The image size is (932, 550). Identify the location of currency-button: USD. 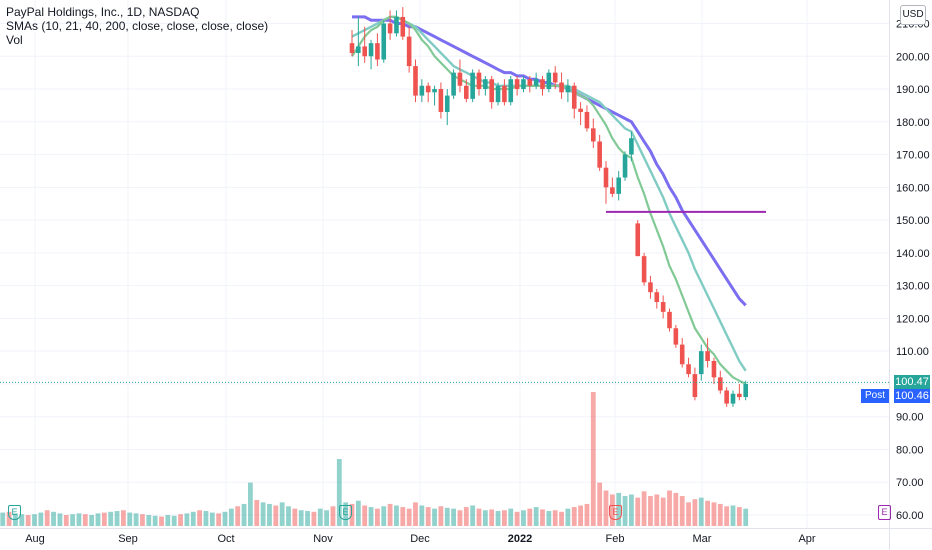
(913, 15).